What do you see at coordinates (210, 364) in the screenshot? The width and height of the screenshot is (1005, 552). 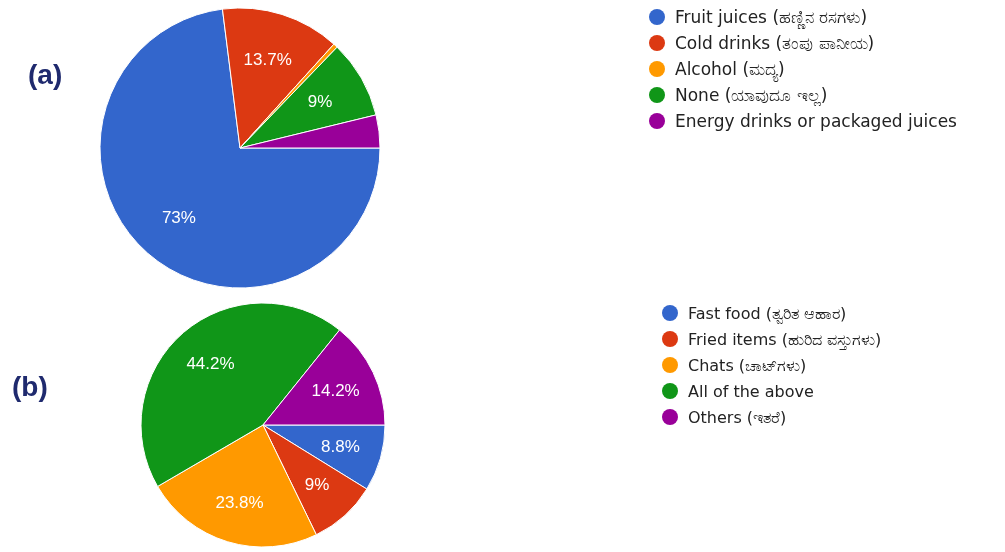 I see `data-label: 44.2%` at bounding box center [210, 364].